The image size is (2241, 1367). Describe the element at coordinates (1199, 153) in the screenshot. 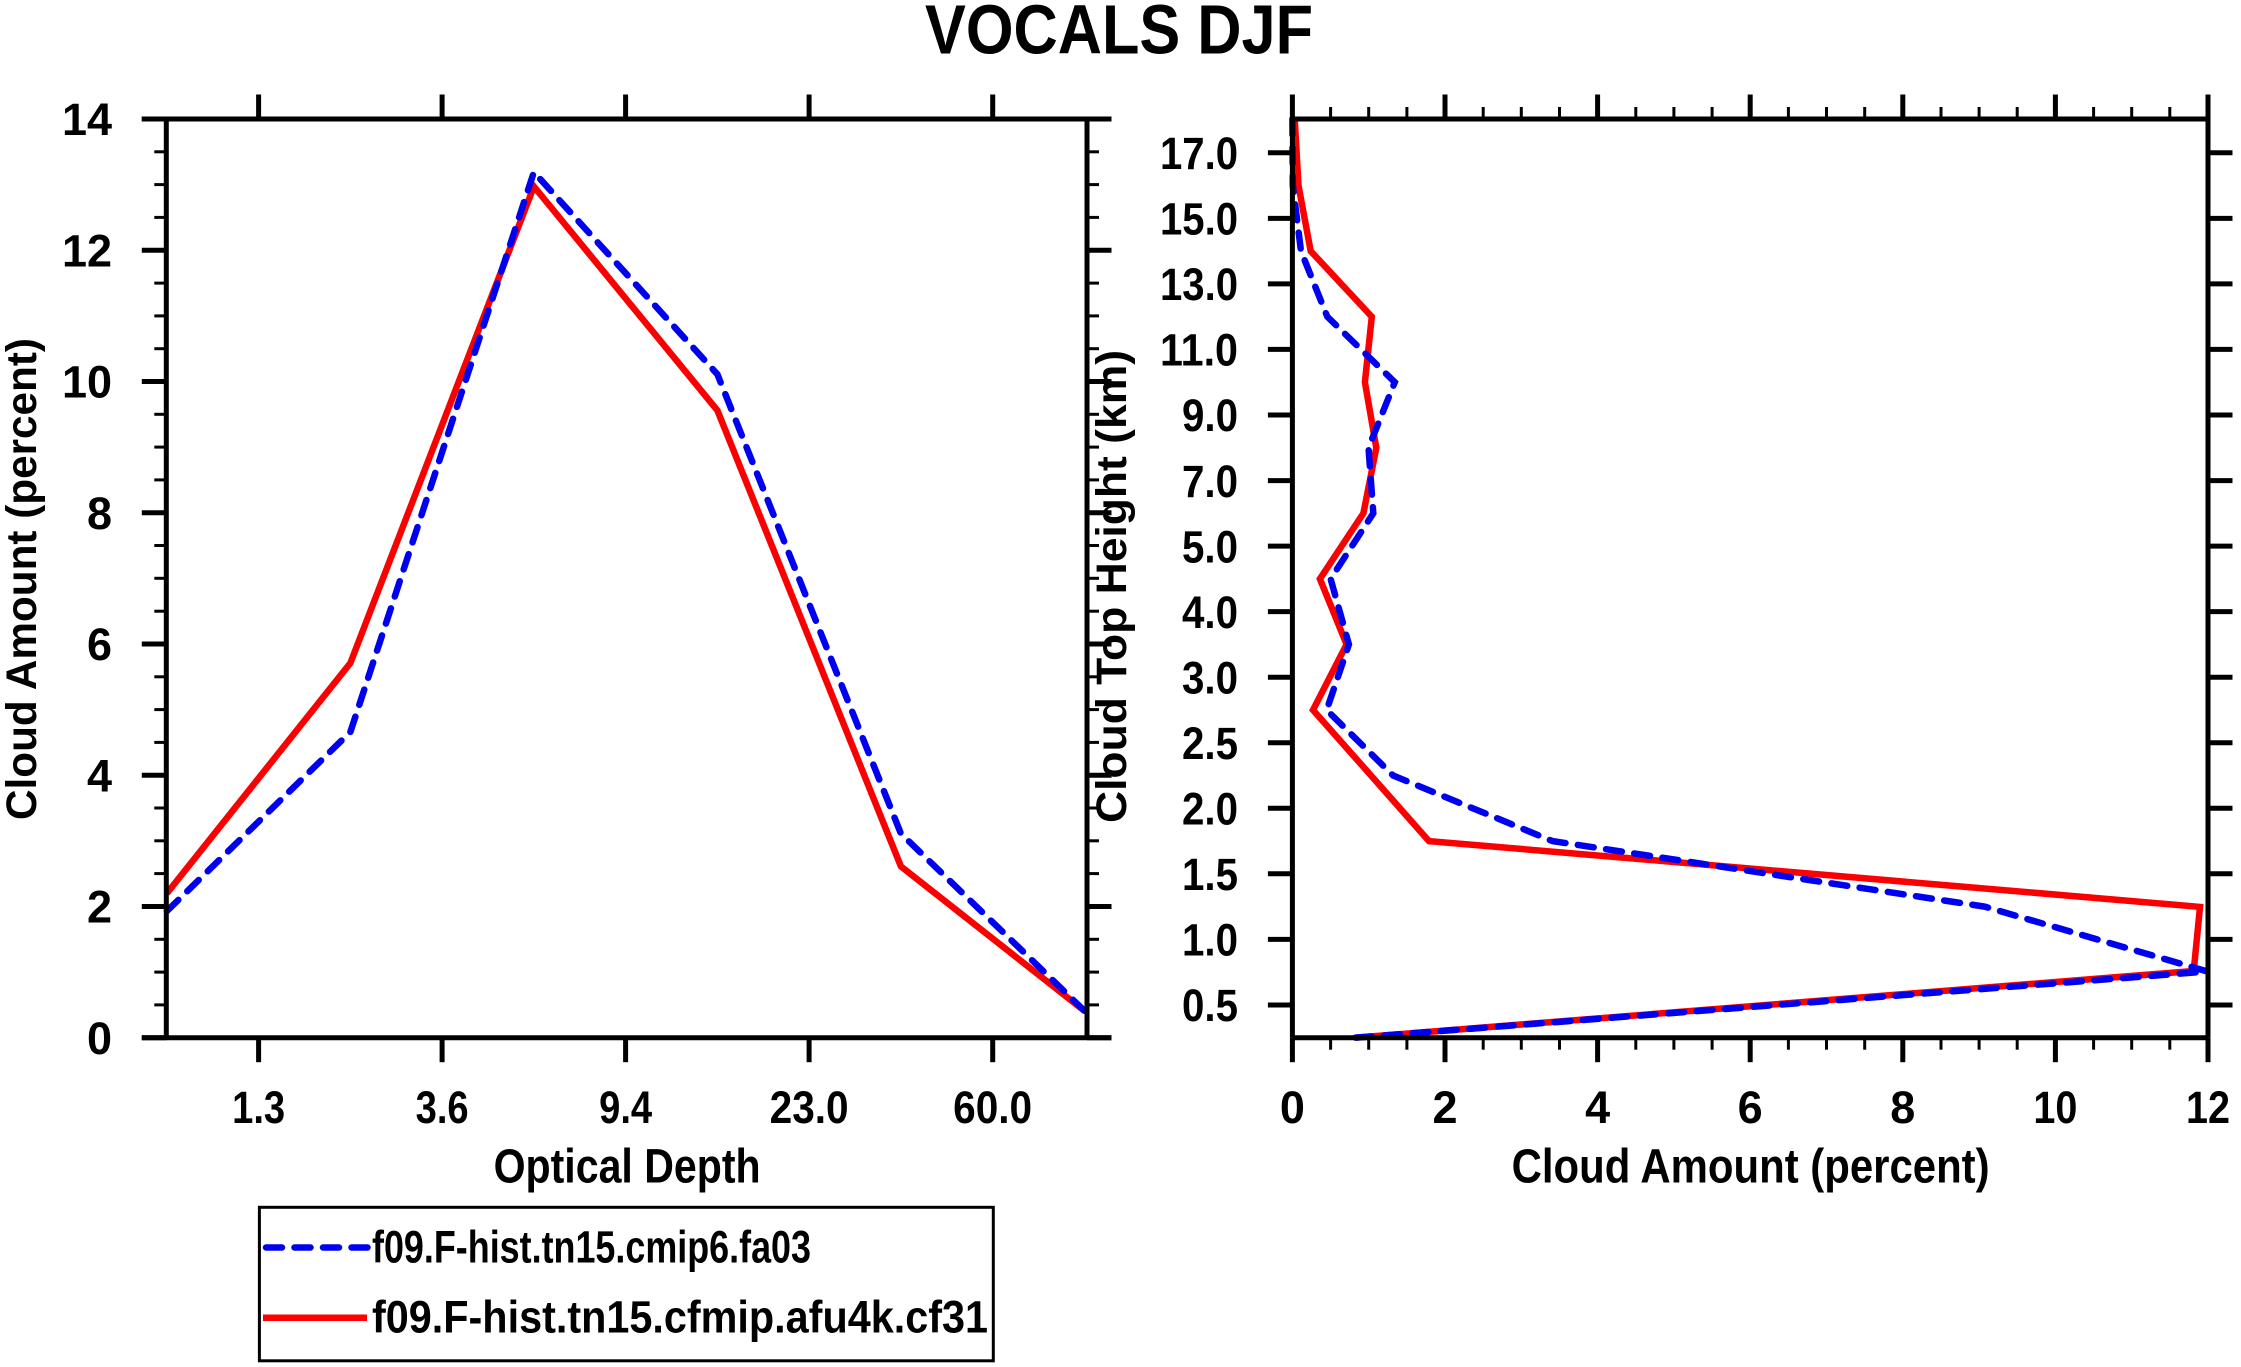

I see `svg-text: 17.0` at that location.